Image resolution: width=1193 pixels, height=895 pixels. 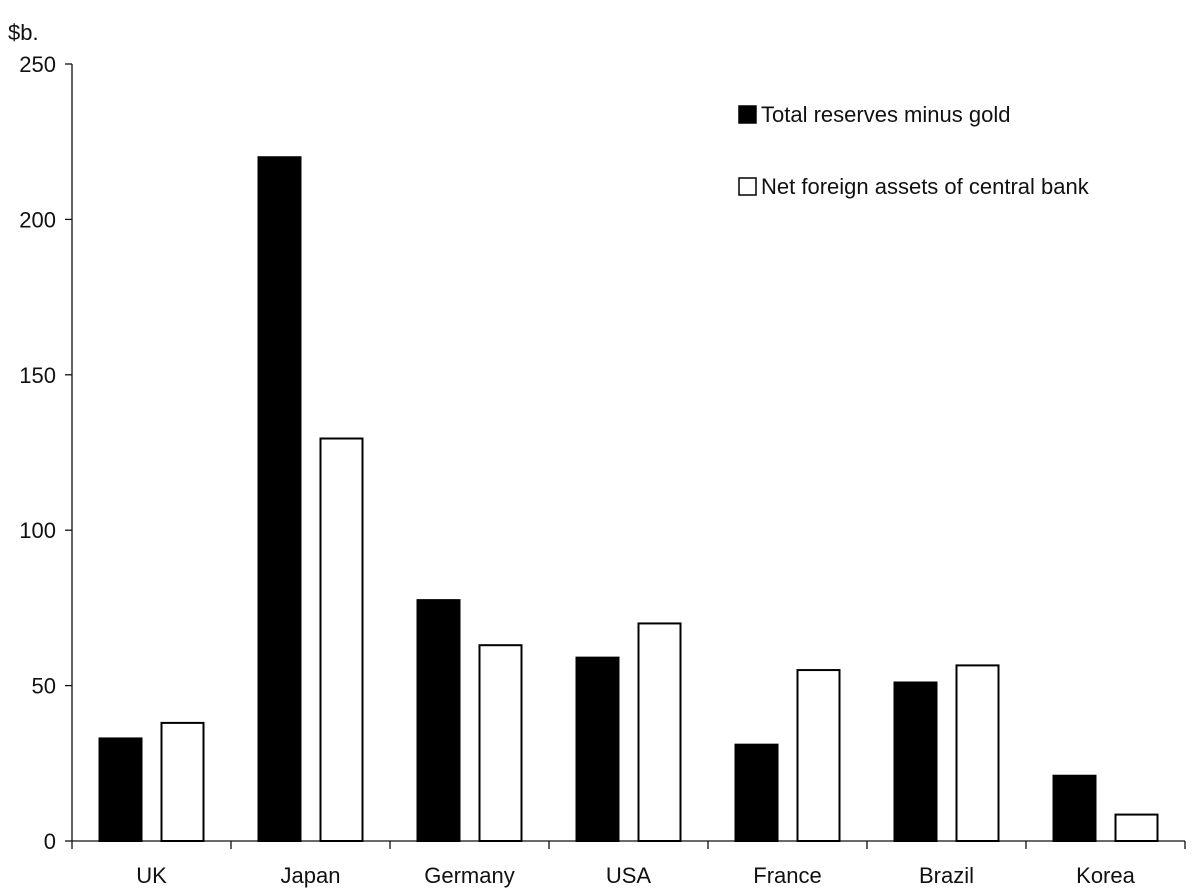 What do you see at coordinates (1105, 875) in the screenshot?
I see `category-label: Korea` at bounding box center [1105, 875].